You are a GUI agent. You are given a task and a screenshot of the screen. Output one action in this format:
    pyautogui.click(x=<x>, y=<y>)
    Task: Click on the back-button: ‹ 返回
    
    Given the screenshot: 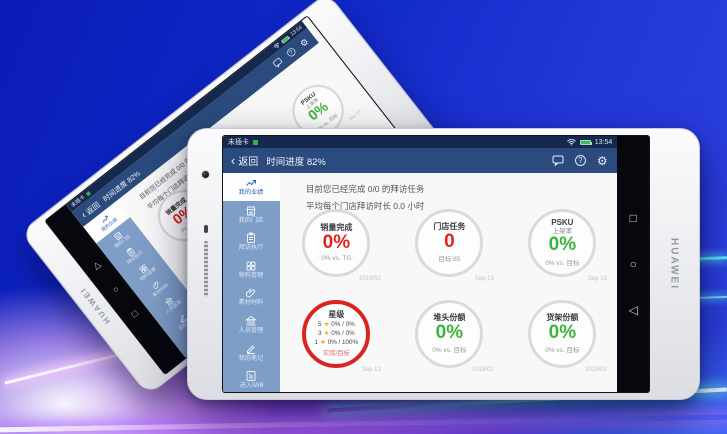 What is the action you would take?
    pyautogui.click(x=244, y=160)
    